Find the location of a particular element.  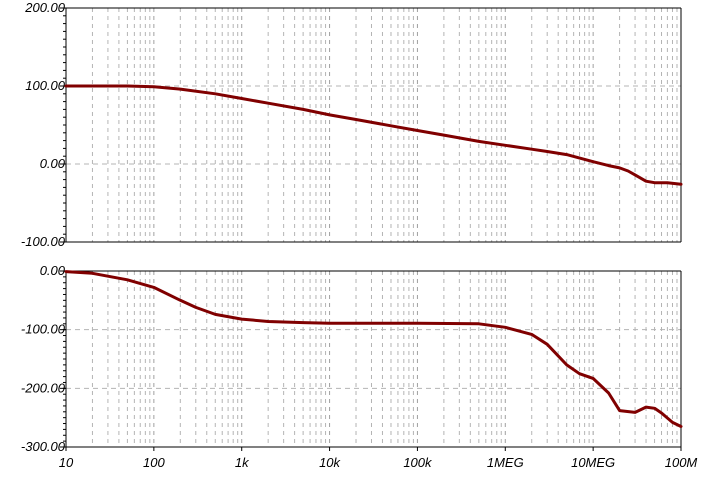

phase-y-tick-label: -100.00 is located at coordinates (43, 329).